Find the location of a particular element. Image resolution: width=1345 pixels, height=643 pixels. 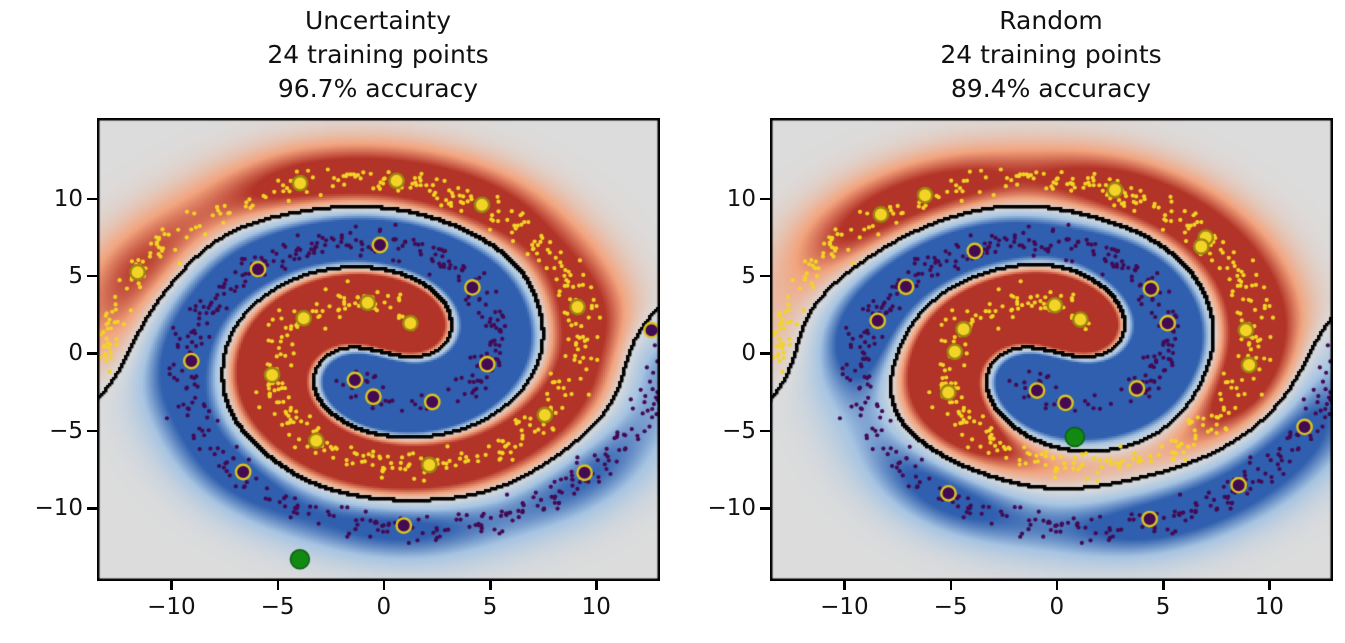

title-line-accuracy: 89.4% accuracy is located at coordinates (1051, 88).